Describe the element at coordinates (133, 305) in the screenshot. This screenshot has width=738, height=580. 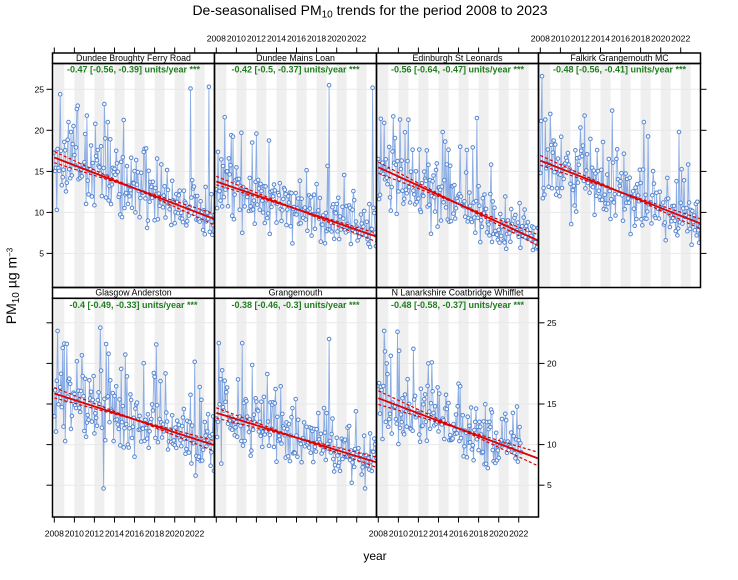
I see `svg-text:-0.4 [-0.49, -0.33] units/year: -0.4 [-0.49, -0.33] units/year ***` at that location.